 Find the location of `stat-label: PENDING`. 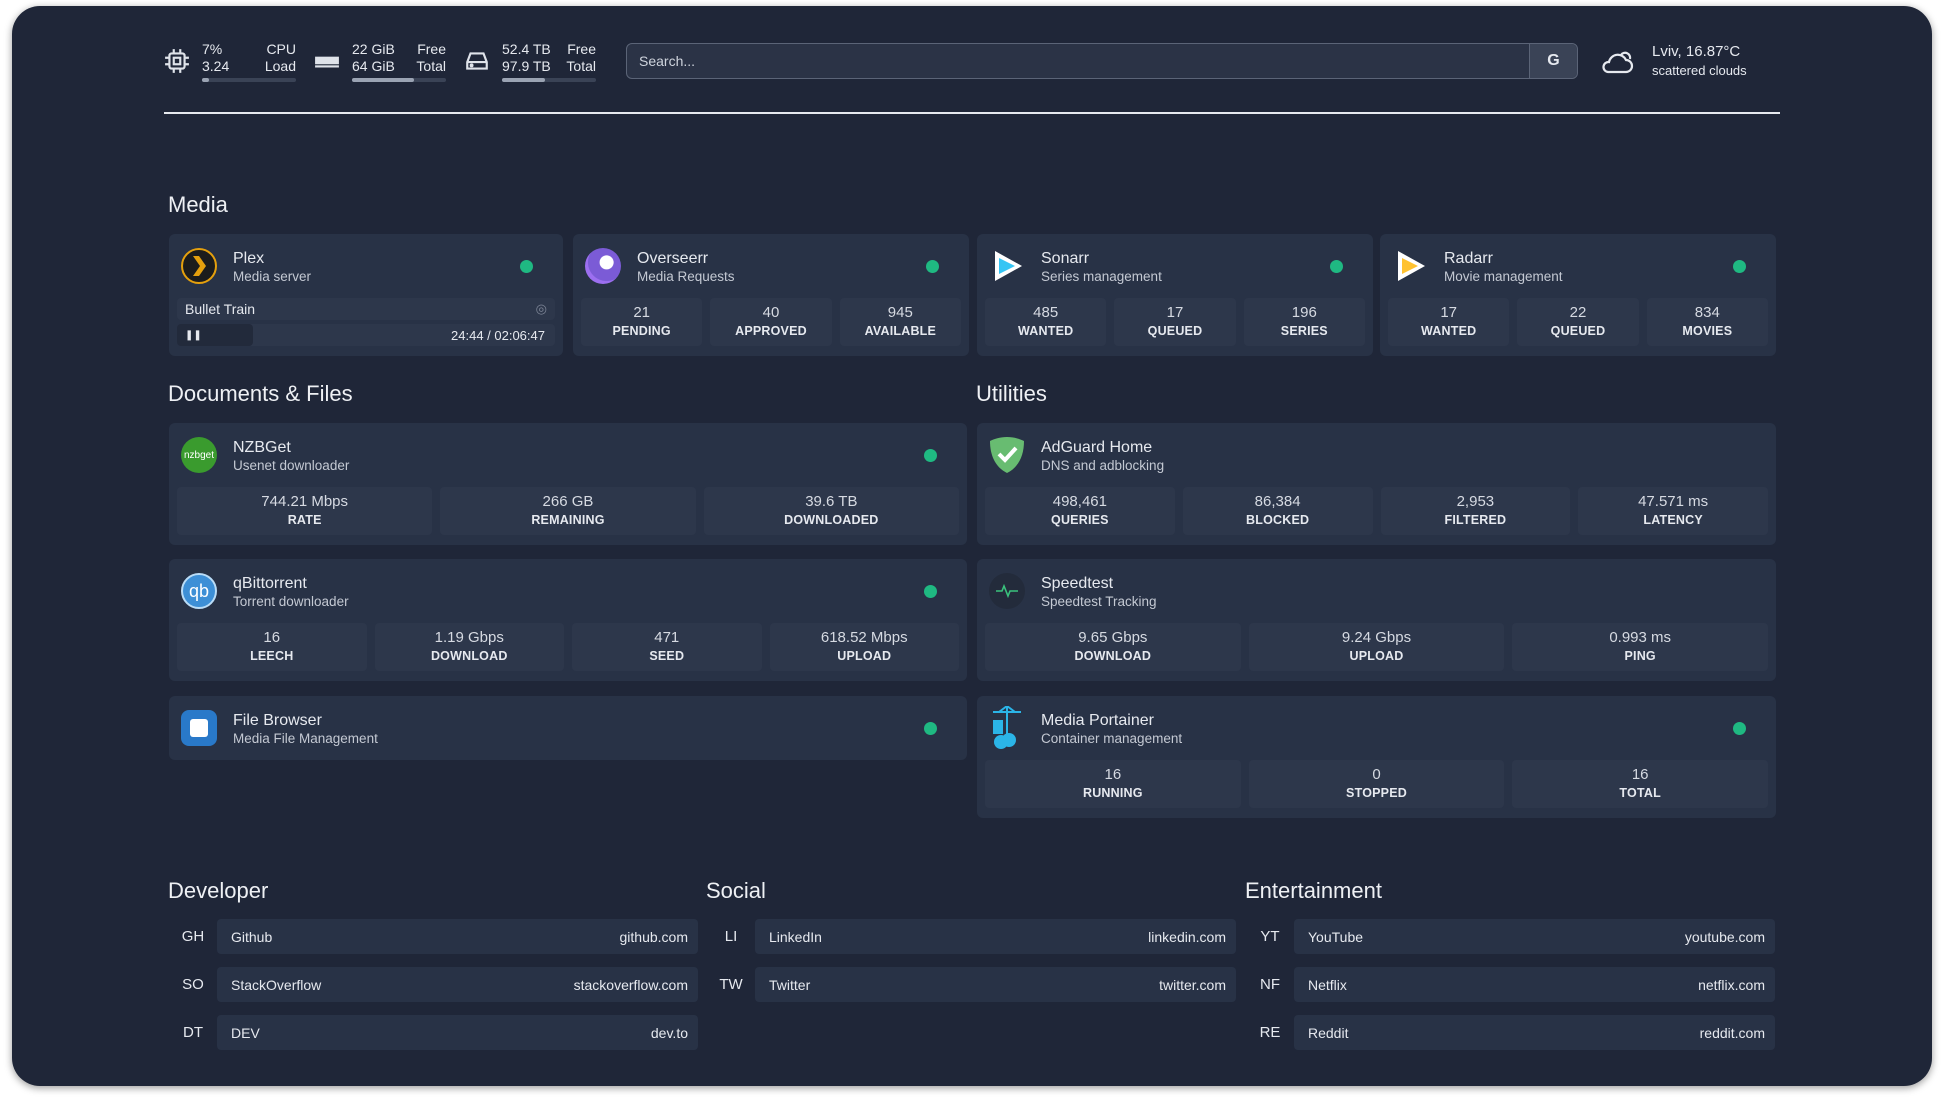

stat-label: PENDING is located at coordinates (641, 331).